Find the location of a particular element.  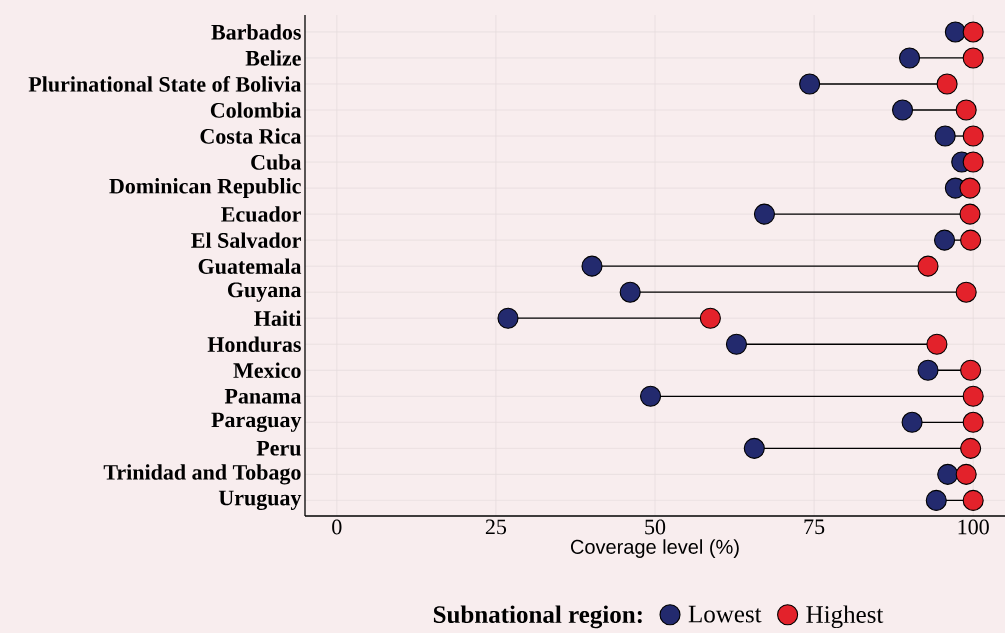

y-tick-label: Mexico is located at coordinates (267, 370).